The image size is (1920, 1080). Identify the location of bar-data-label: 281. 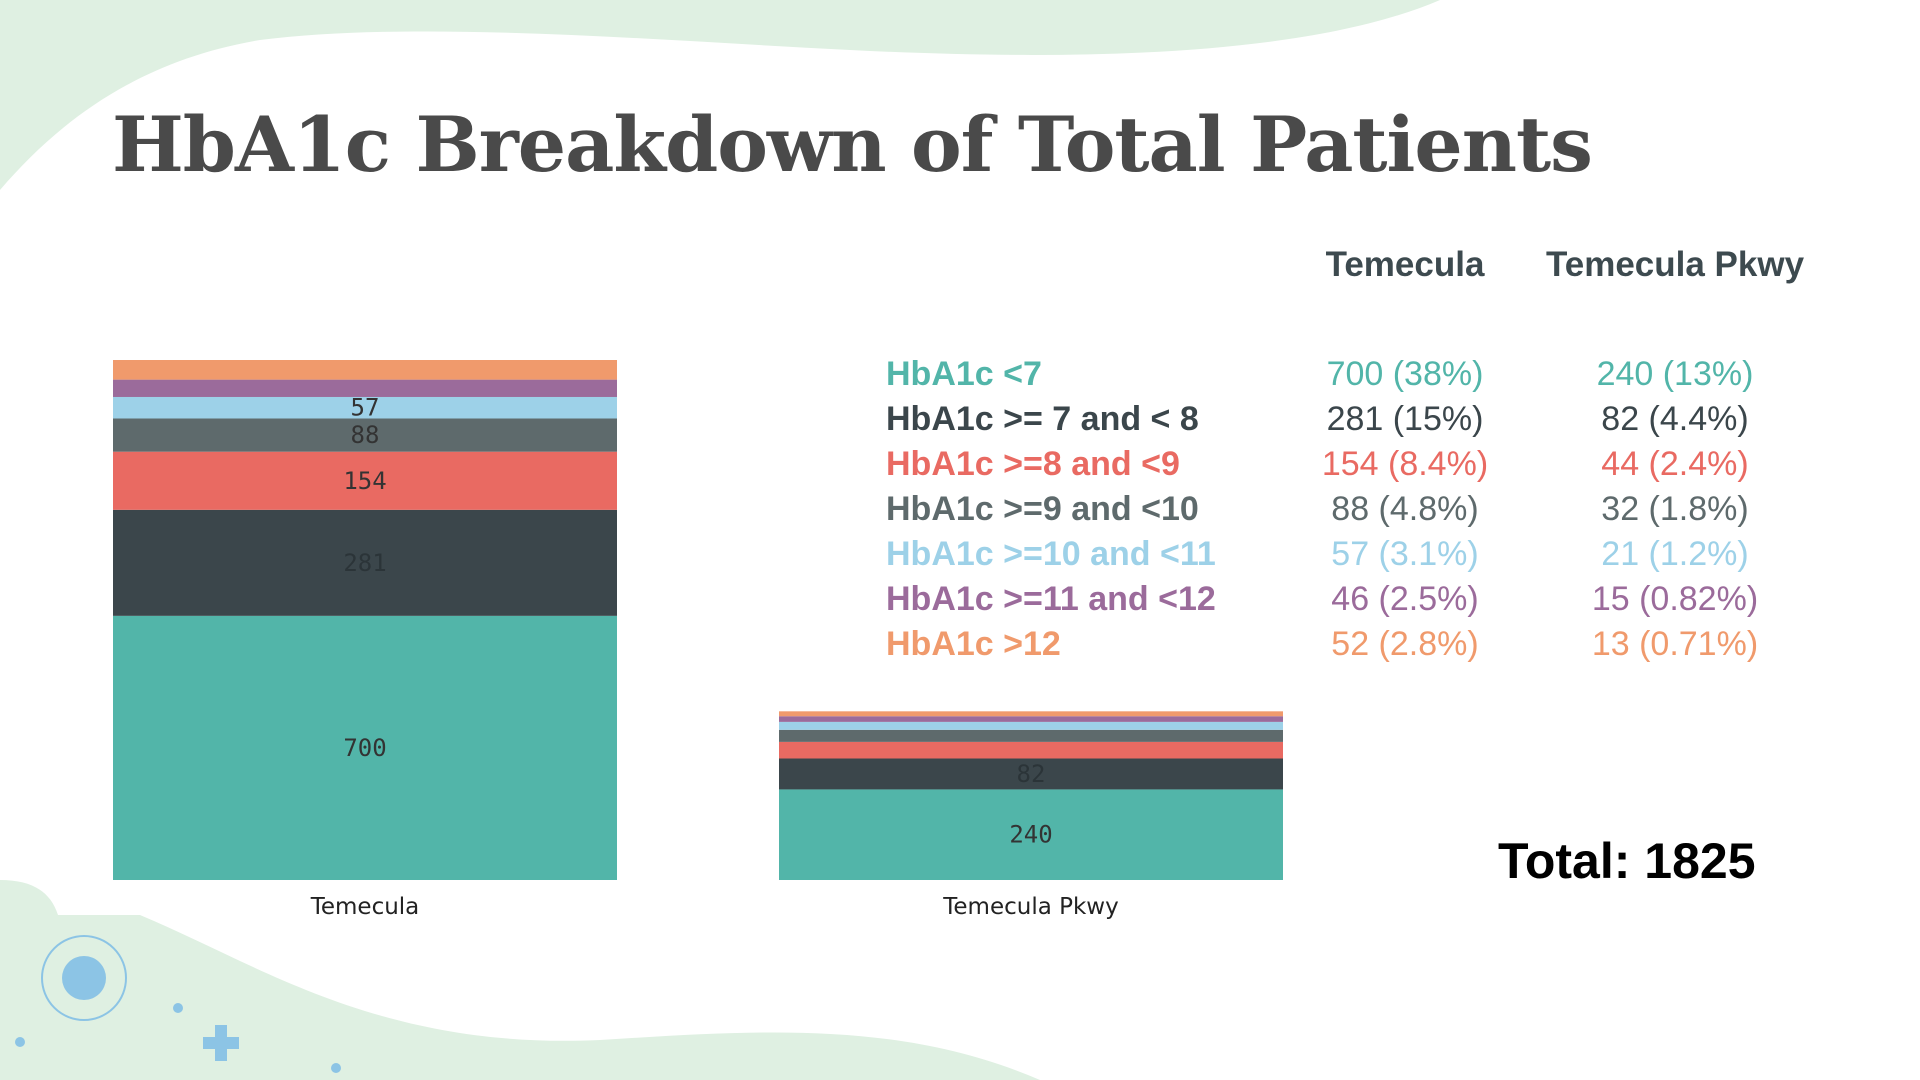
(364, 563).